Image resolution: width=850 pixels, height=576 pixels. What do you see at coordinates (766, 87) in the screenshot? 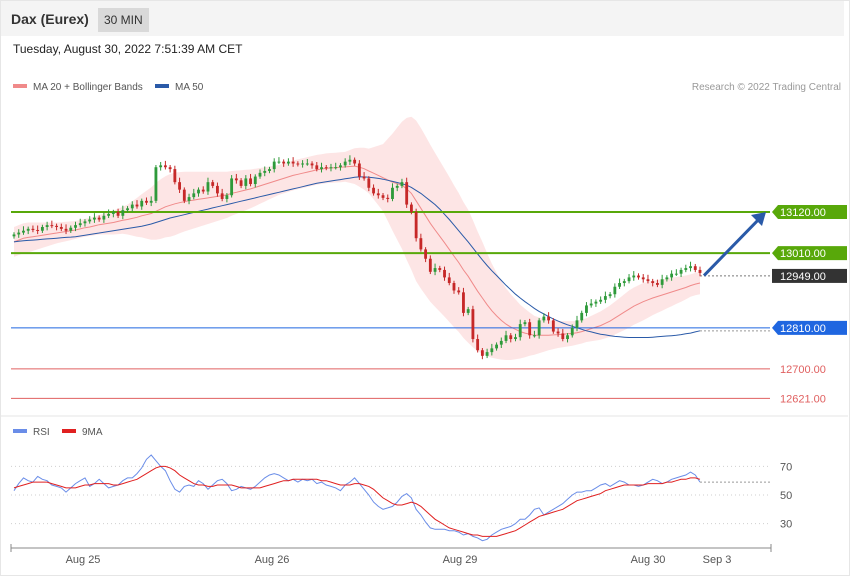
I see `research-credit: Research © 2022 Trading Central` at bounding box center [766, 87].